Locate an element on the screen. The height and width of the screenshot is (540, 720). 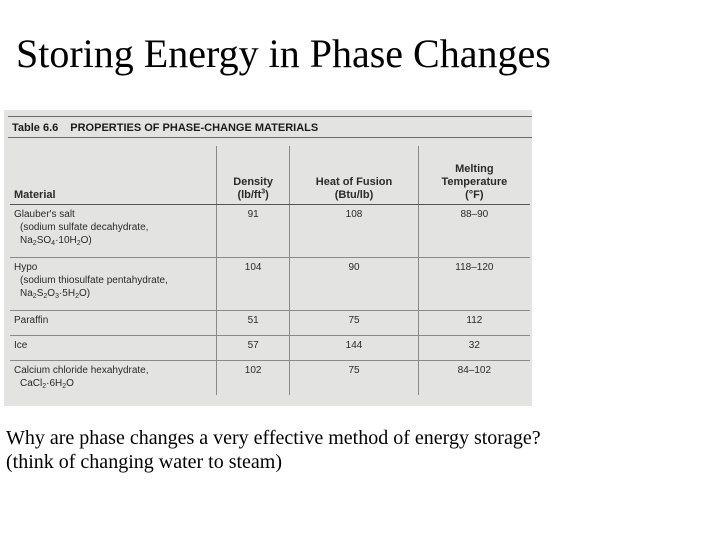
cell-material: Ice is located at coordinates (113, 348).